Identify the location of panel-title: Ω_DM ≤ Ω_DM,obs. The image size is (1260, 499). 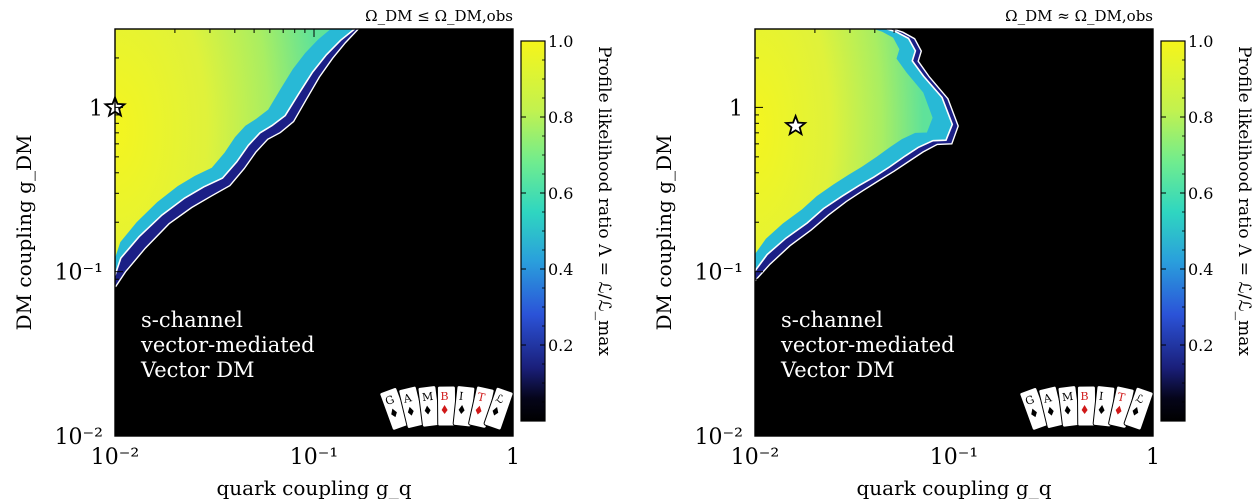
(439, 16).